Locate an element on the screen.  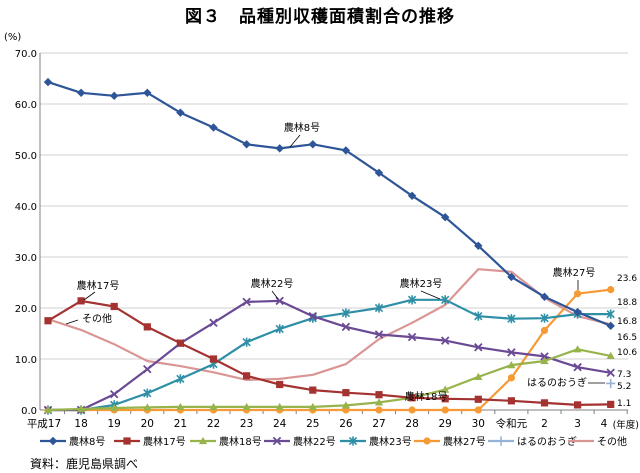
x-tick-label: 28 is located at coordinates (411, 424).